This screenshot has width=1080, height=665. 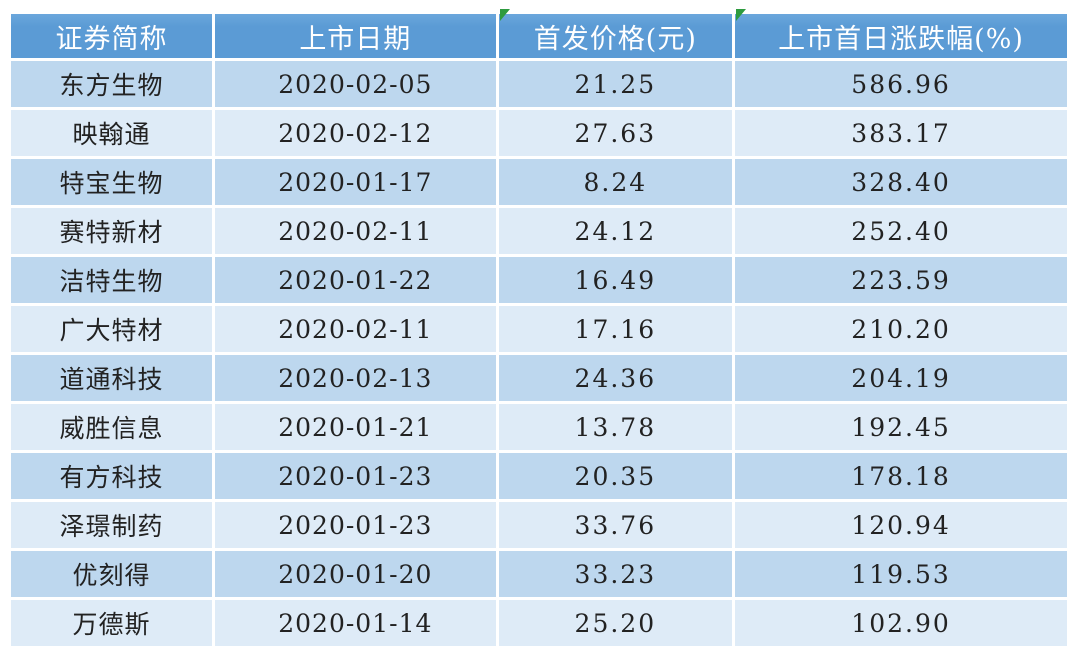 I want to click on table-row: 泽璟制药 2020-01-23 33.76 120.94, so click(x=539, y=525).